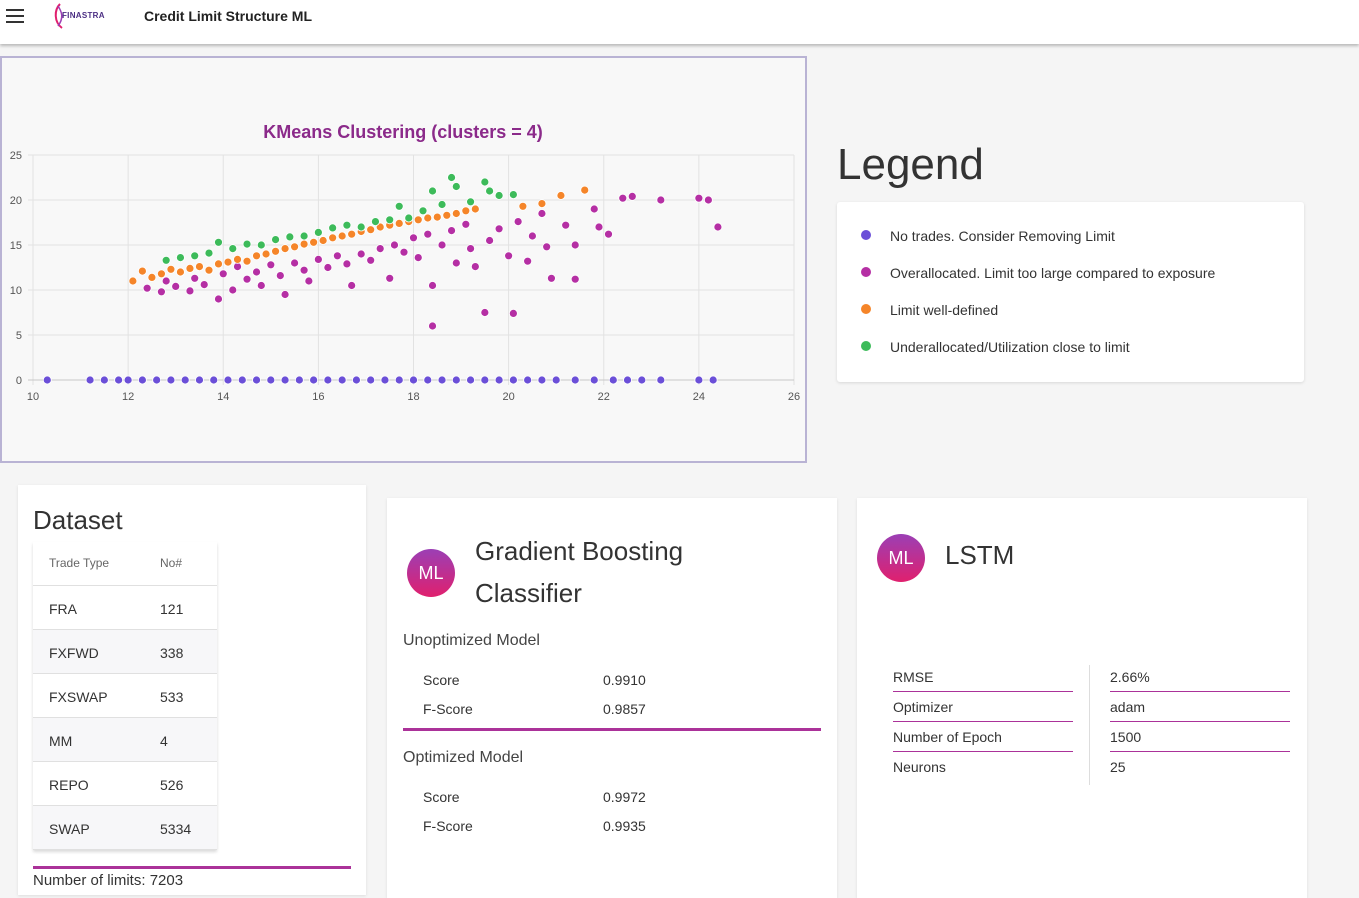  Describe the element at coordinates (15, 16) in the screenshot. I see `hamburger-menu-icon` at that location.